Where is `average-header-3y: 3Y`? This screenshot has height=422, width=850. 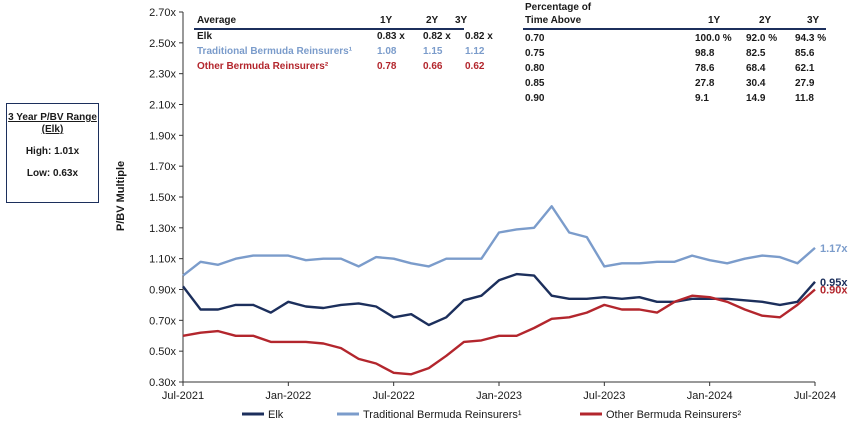
average-header-3y: 3Y is located at coordinates (461, 20).